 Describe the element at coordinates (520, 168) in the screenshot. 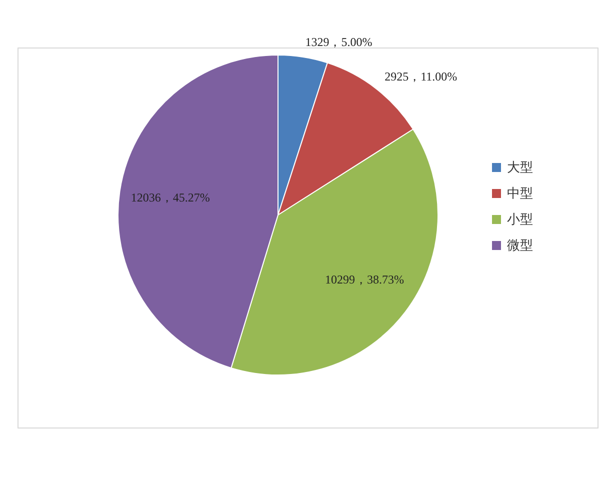

I see `legend-label: 大型` at that location.